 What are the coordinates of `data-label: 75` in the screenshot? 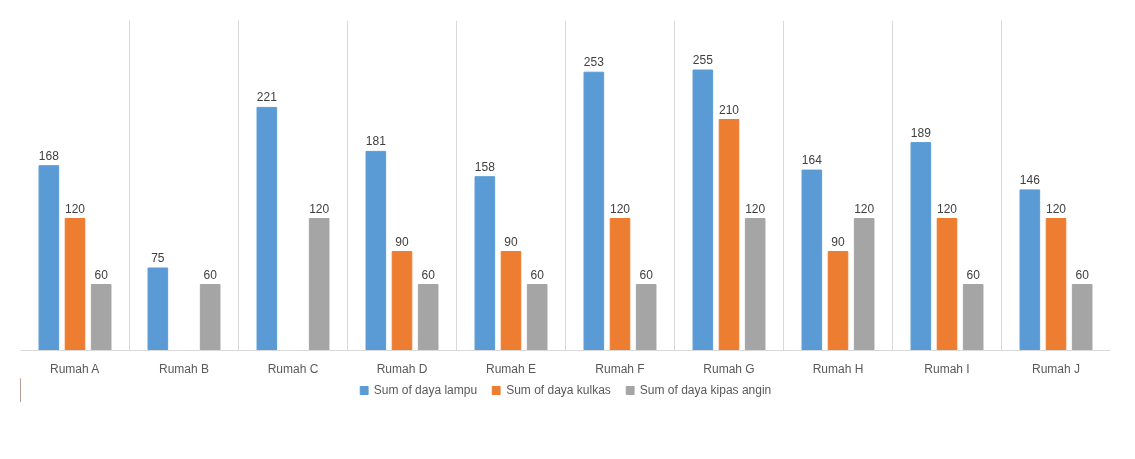 It's located at (158, 258).